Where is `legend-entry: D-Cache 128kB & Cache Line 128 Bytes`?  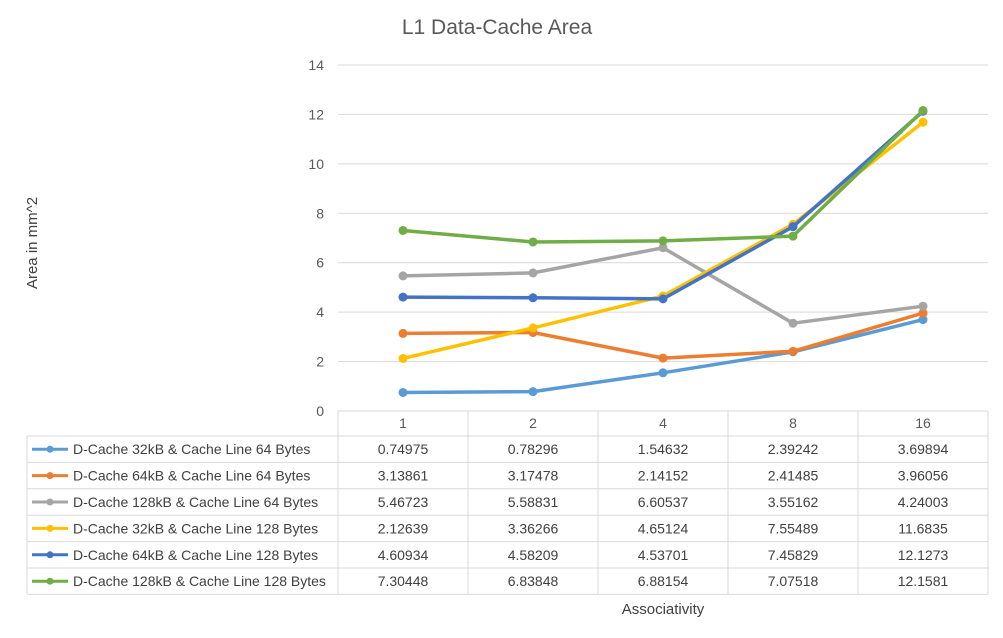 legend-entry: D-Cache 128kB & Cache Line 128 Bytes is located at coordinates (199, 581).